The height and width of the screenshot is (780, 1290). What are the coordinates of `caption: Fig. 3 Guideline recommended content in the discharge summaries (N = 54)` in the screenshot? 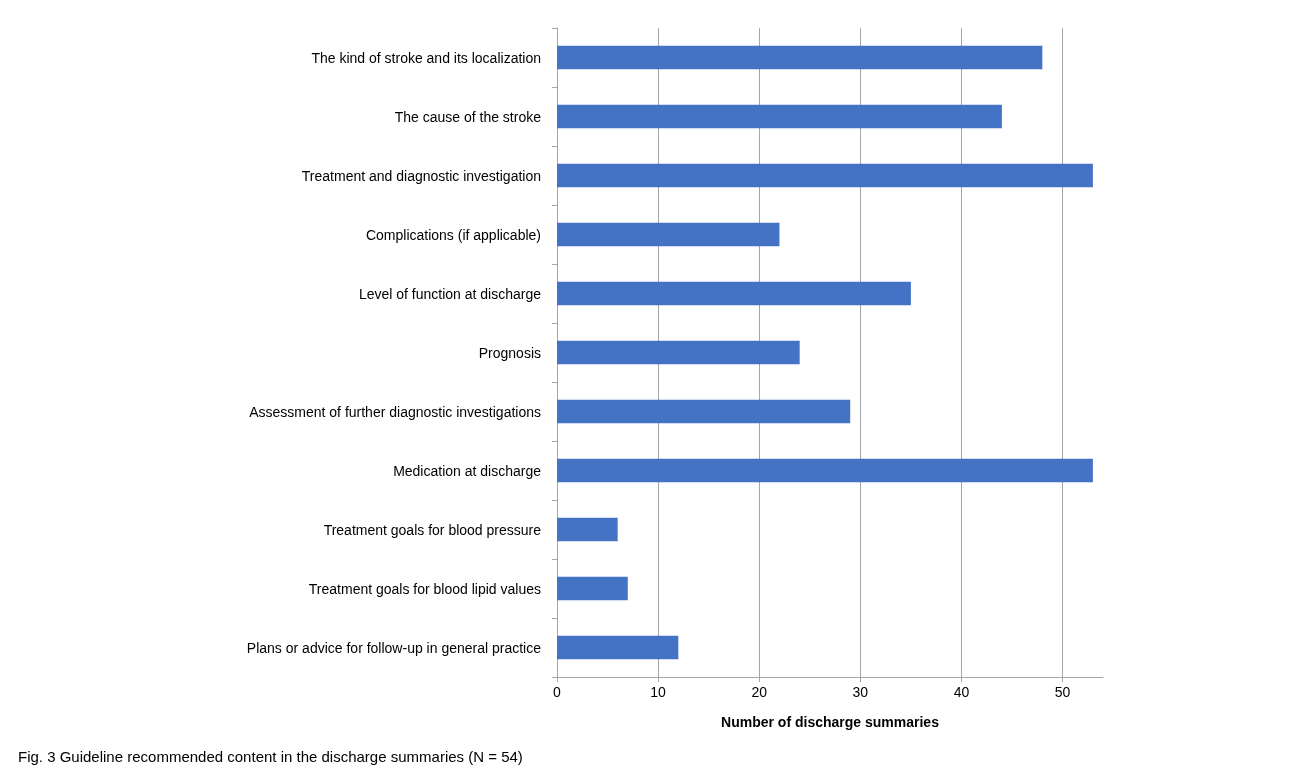 It's located at (270, 756).